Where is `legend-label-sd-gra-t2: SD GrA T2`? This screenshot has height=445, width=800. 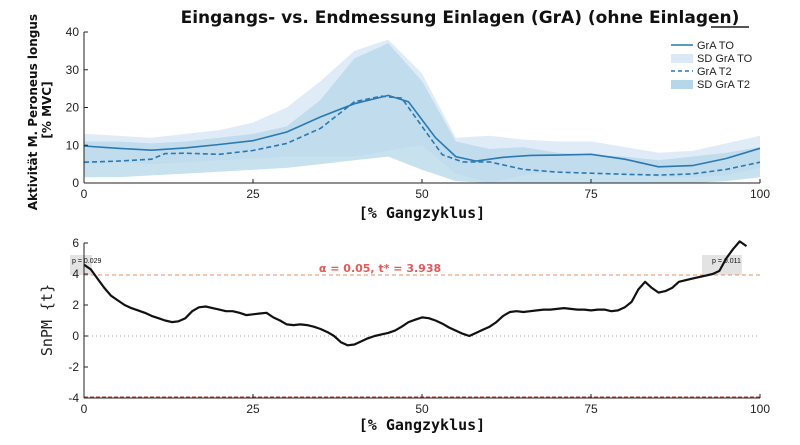
legend-label-sd-gra-t2: SD GrA T2 is located at coordinates (723, 85).